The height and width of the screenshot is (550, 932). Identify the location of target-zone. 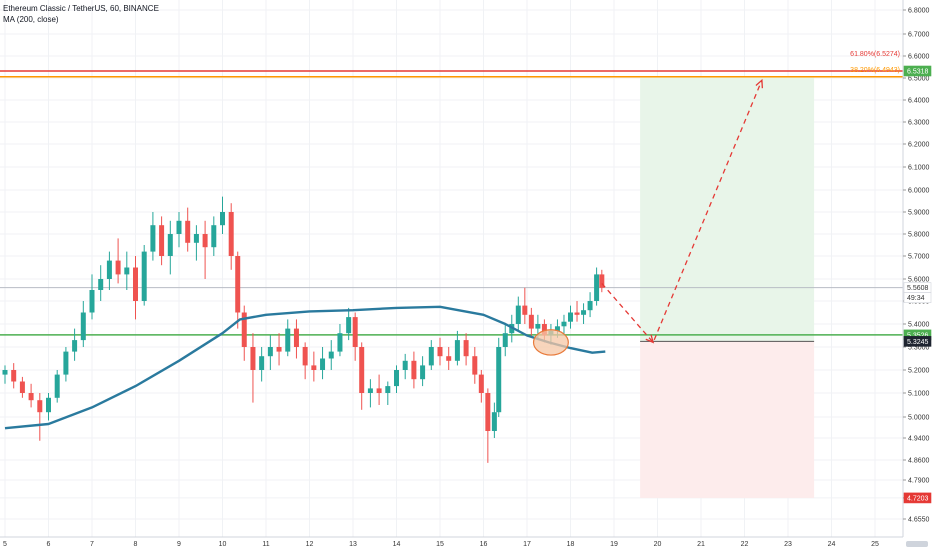
(727, 209).